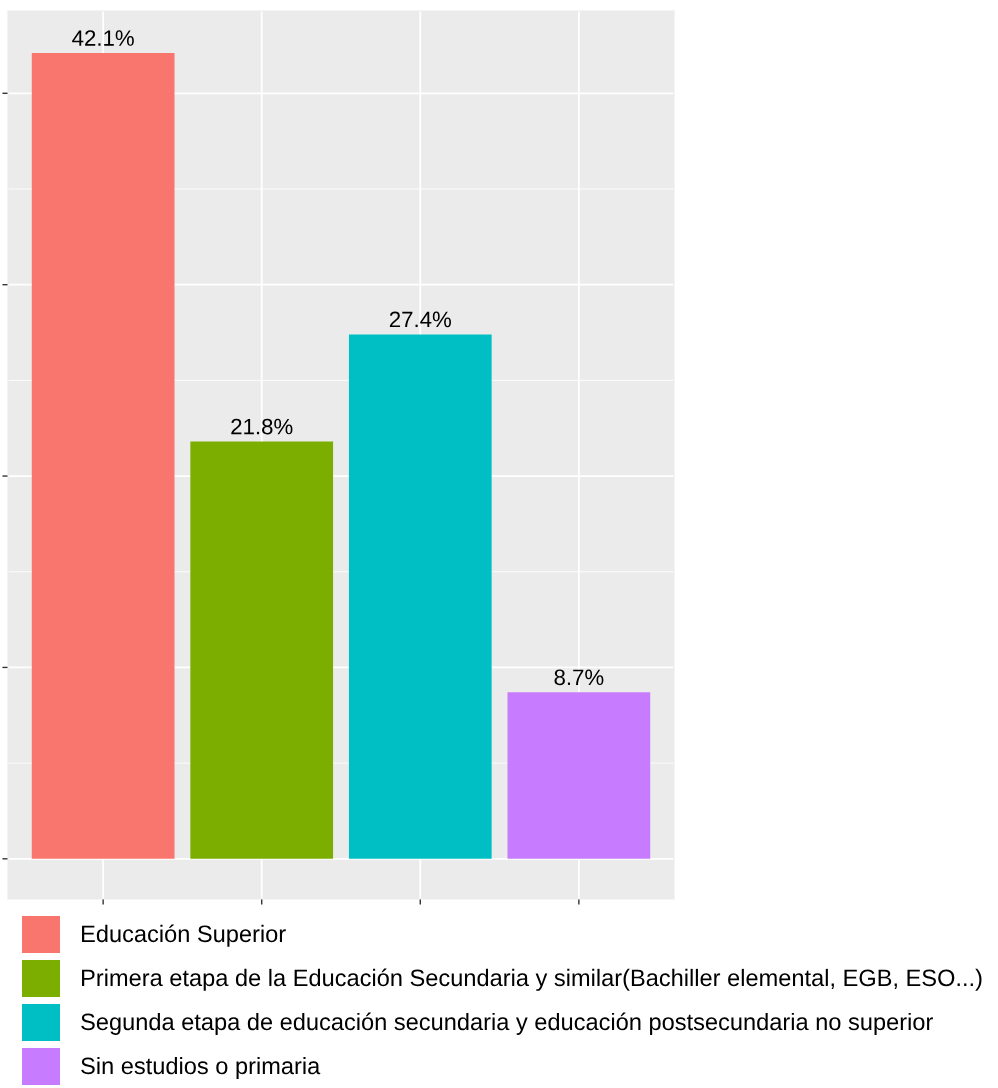 This screenshot has width=998, height=1088. Describe the element at coordinates (507, 1023) in the screenshot. I see `legend-label: Segunda etapa de educación secundaria y educación postsecundaria no superior` at that location.